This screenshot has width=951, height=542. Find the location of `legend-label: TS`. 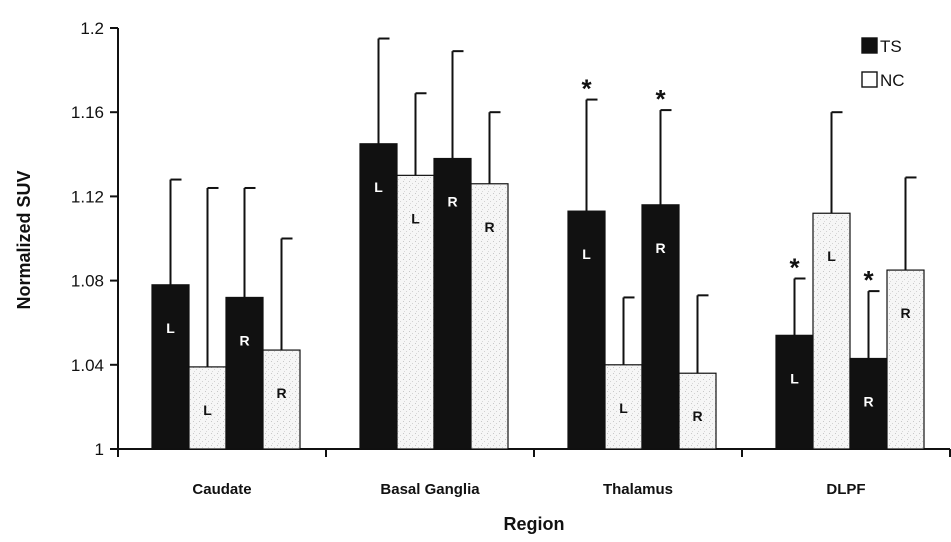

legend-label: TS is located at coordinates (891, 46).